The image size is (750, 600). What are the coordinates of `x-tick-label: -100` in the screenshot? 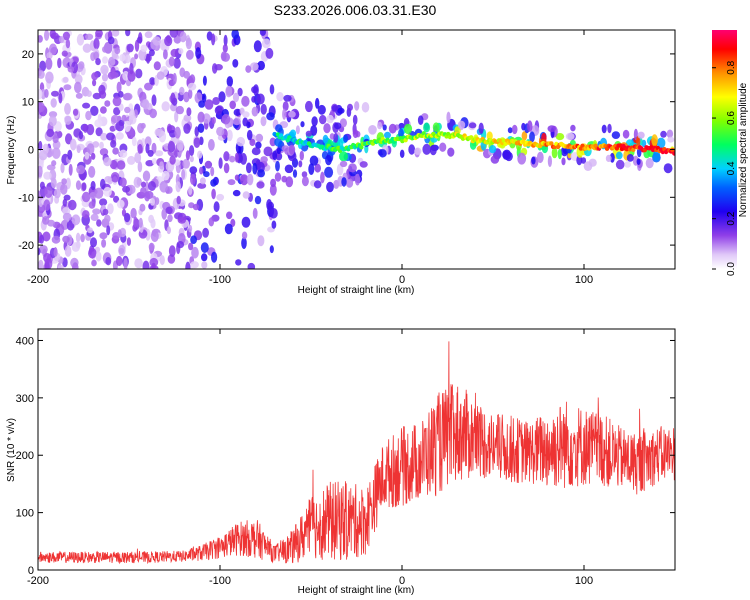 It's located at (220, 280).